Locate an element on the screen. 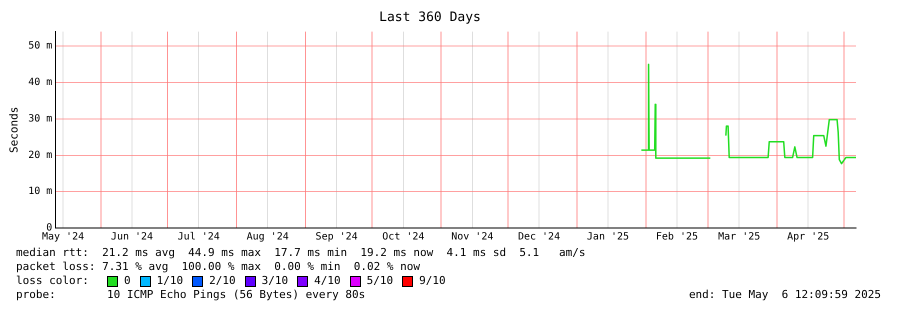 This screenshot has width=897, height=310. legend-label: 5/10 is located at coordinates (380, 281).